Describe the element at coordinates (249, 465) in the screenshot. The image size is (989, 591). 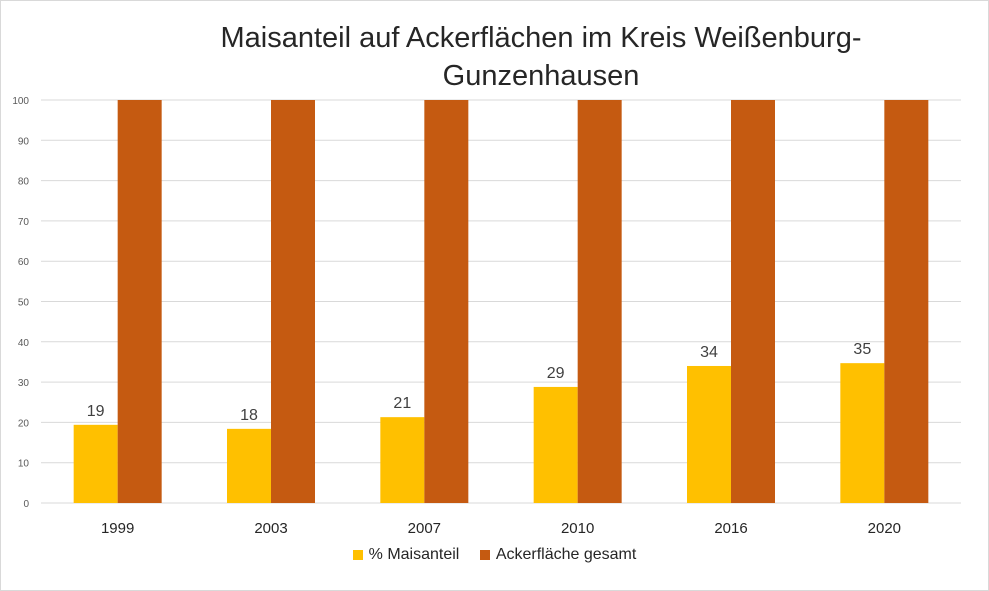
I see `bar-maisanteil-2003` at that location.